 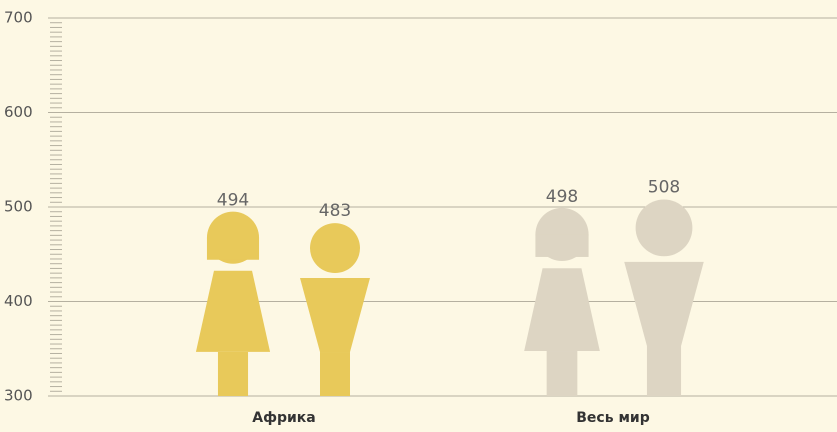 What do you see at coordinates (612, 418) in the screenshot?
I see `x-tick-label: Весь мир` at bounding box center [612, 418].